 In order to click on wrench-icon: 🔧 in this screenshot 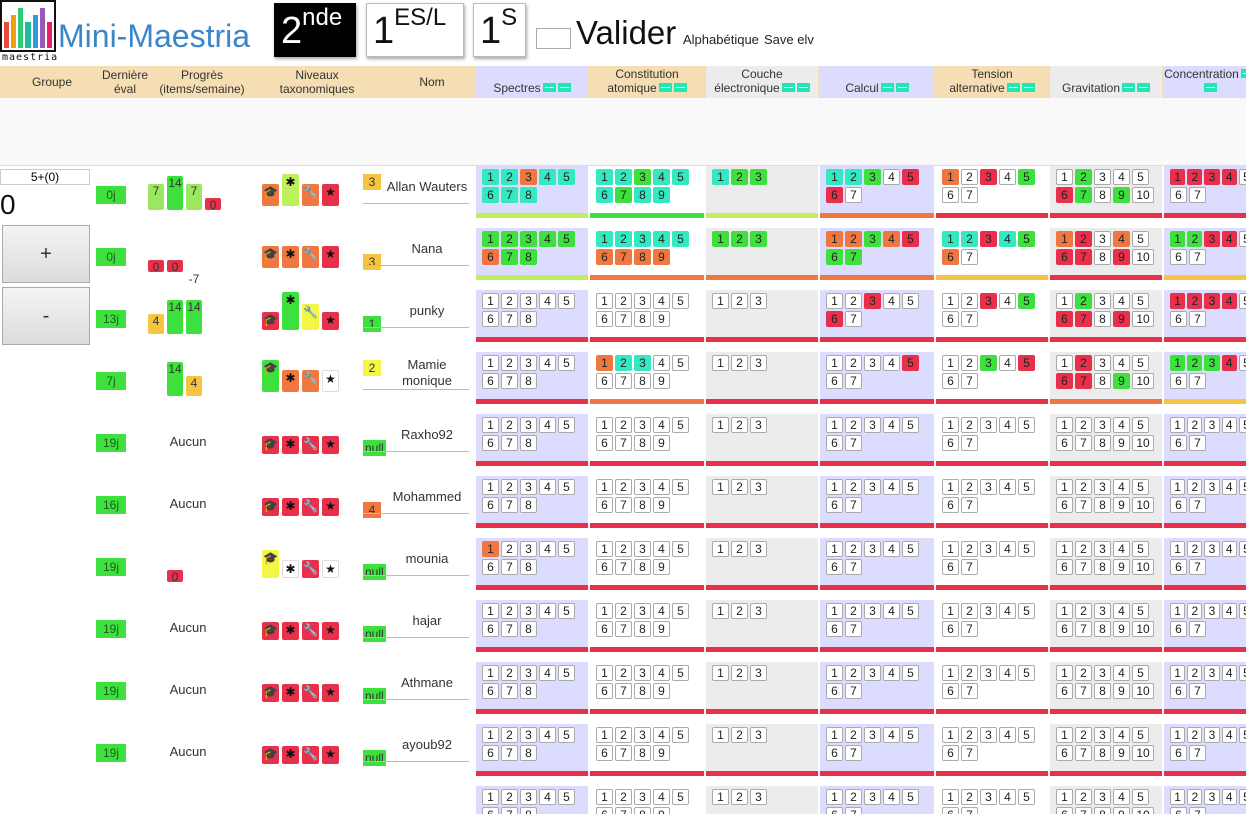, I will do `click(310, 693)`.